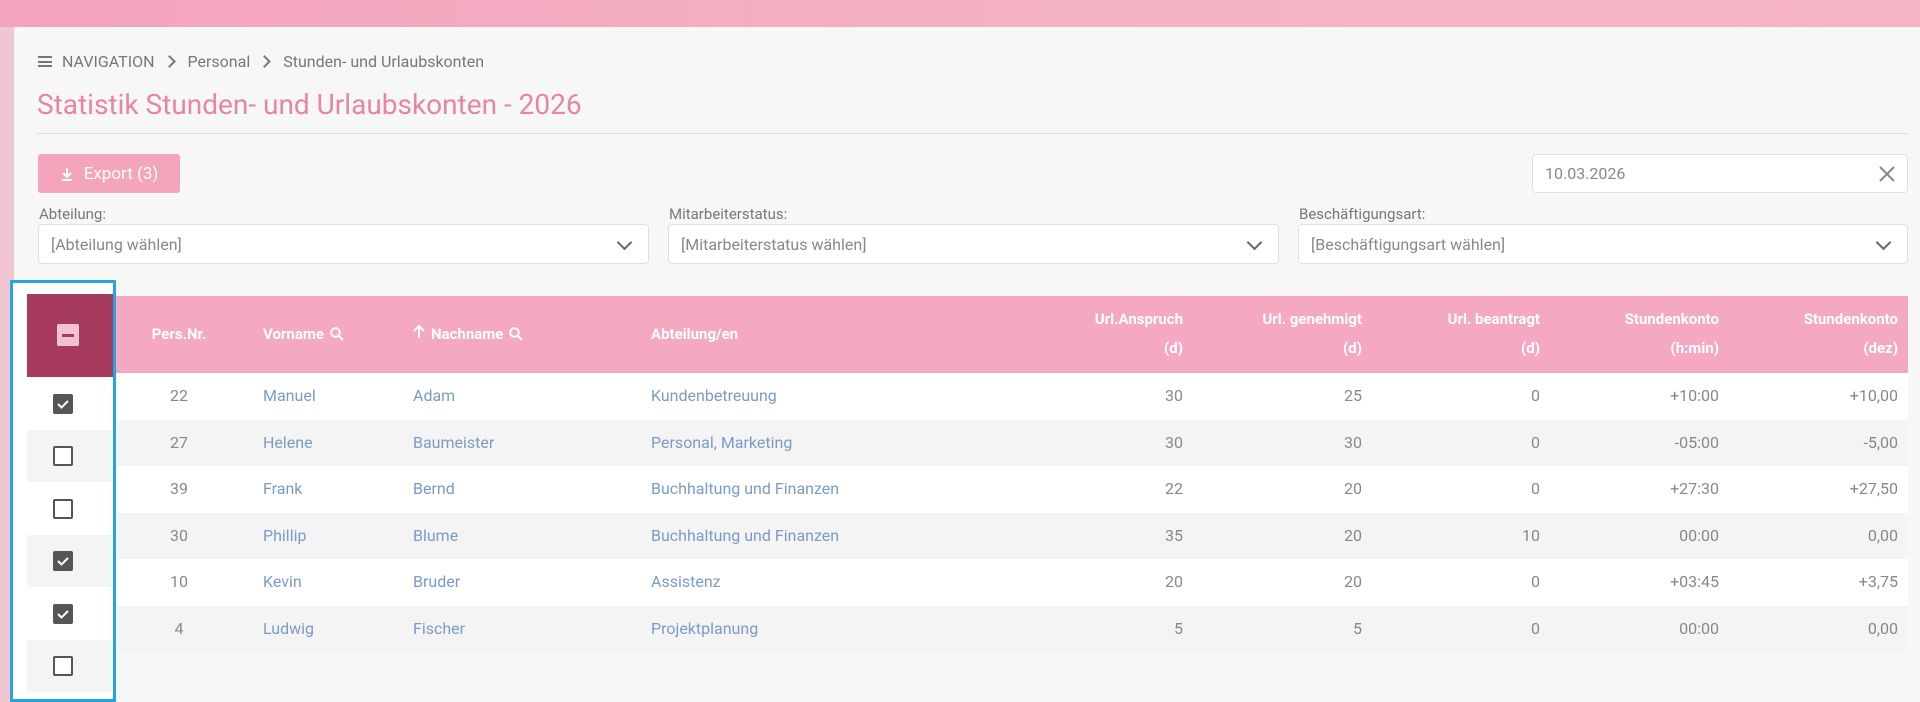 This screenshot has height=702, width=1920. Describe the element at coordinates (434, 488) in the screenshot. I see `table-cell: Bernd` at that location.